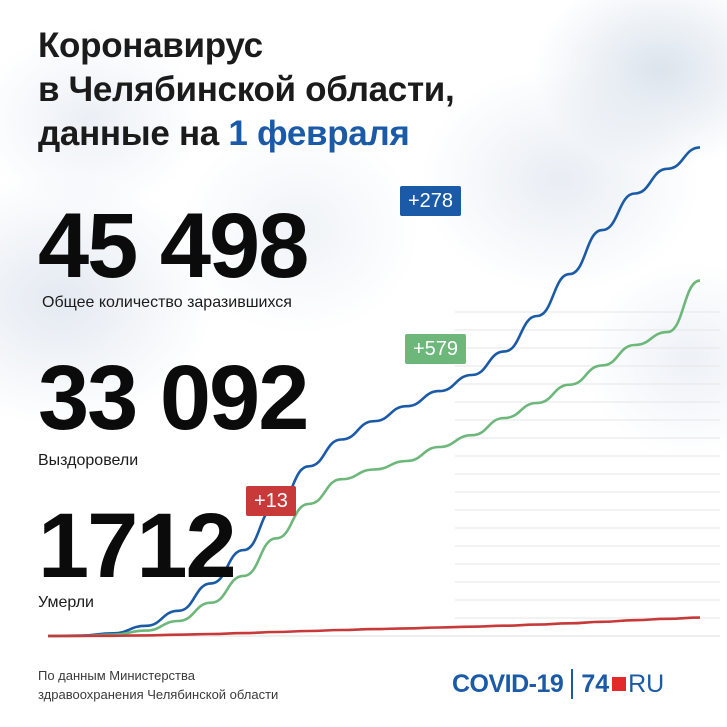  I want to click on deaths-count: 1712, so click(137, 546).